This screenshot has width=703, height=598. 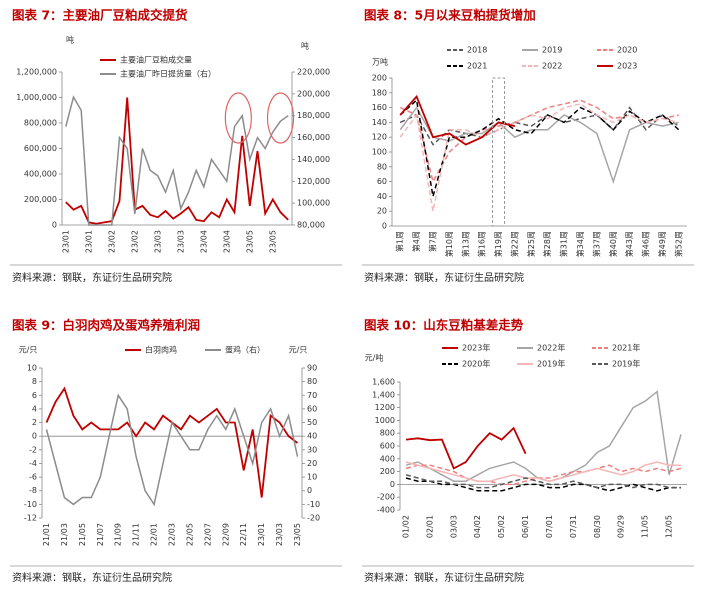 What do you see at coordinates (382, 211) in the screenshot?
I see `y-tick-label: 20` at bounding box center [382, 211].